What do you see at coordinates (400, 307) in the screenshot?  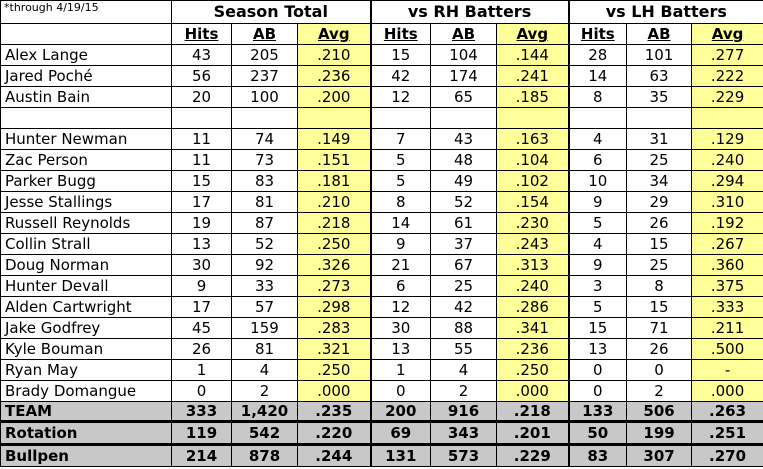 I see `cell-r-h: 12` at bounding box center [400, 307].